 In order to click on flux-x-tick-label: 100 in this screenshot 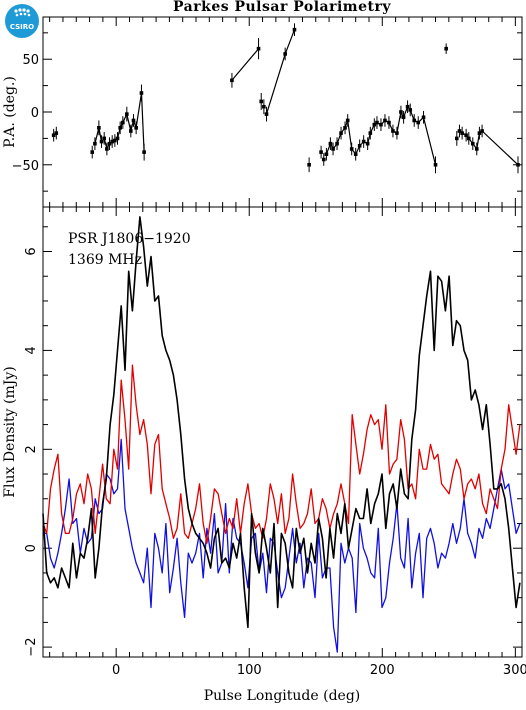, I will do `click(249, 670)`.